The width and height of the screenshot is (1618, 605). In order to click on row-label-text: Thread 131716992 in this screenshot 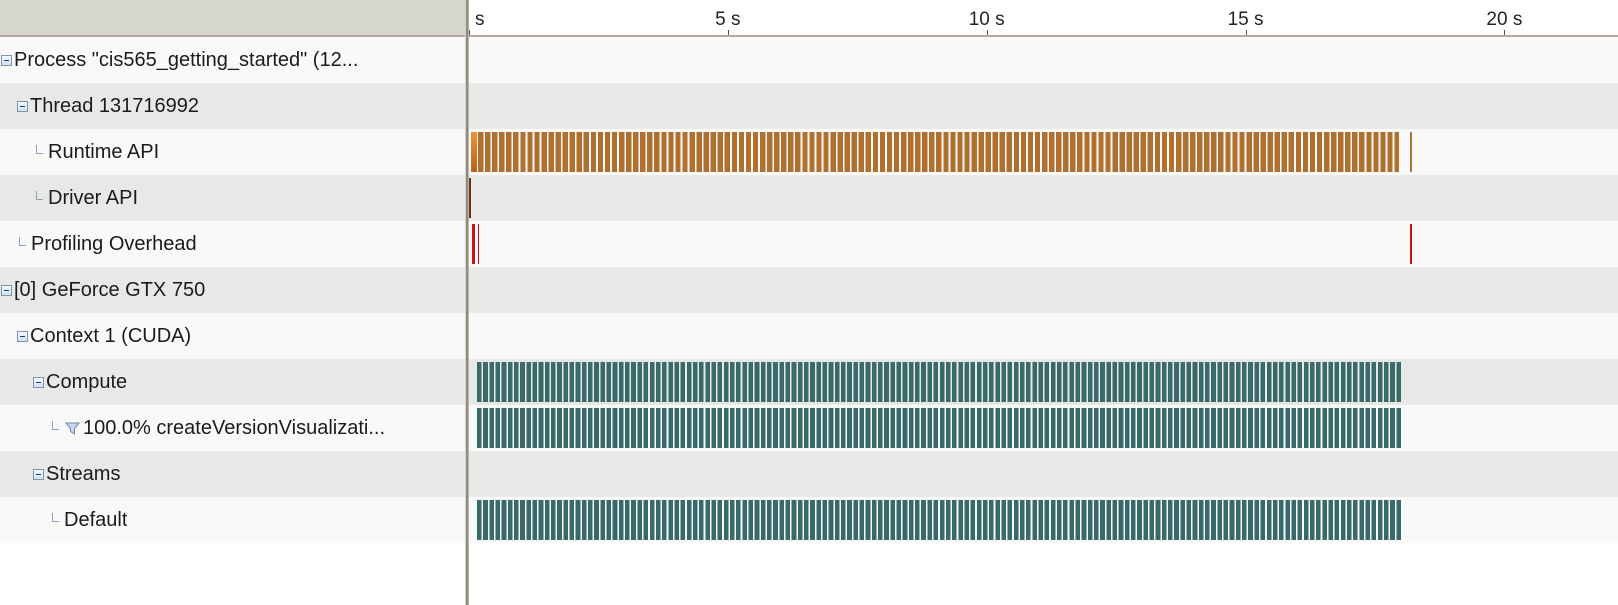, I will do `click(115, 105)`.